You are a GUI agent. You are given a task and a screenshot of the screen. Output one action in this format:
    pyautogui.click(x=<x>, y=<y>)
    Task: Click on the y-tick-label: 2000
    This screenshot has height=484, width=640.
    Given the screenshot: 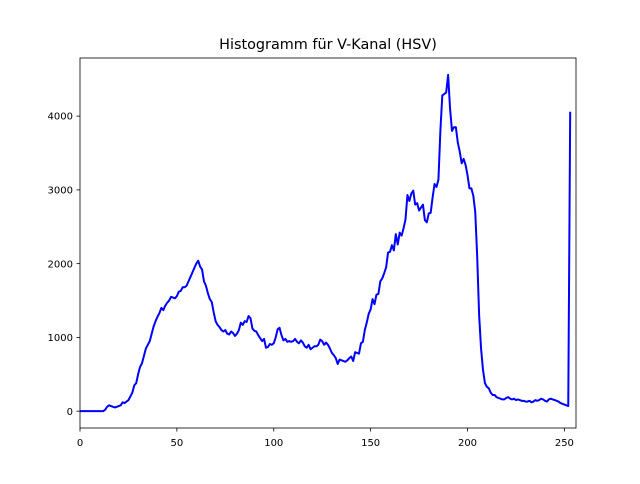 What is the action you would take?
    pyautogui.click(x=60, y=264)
    